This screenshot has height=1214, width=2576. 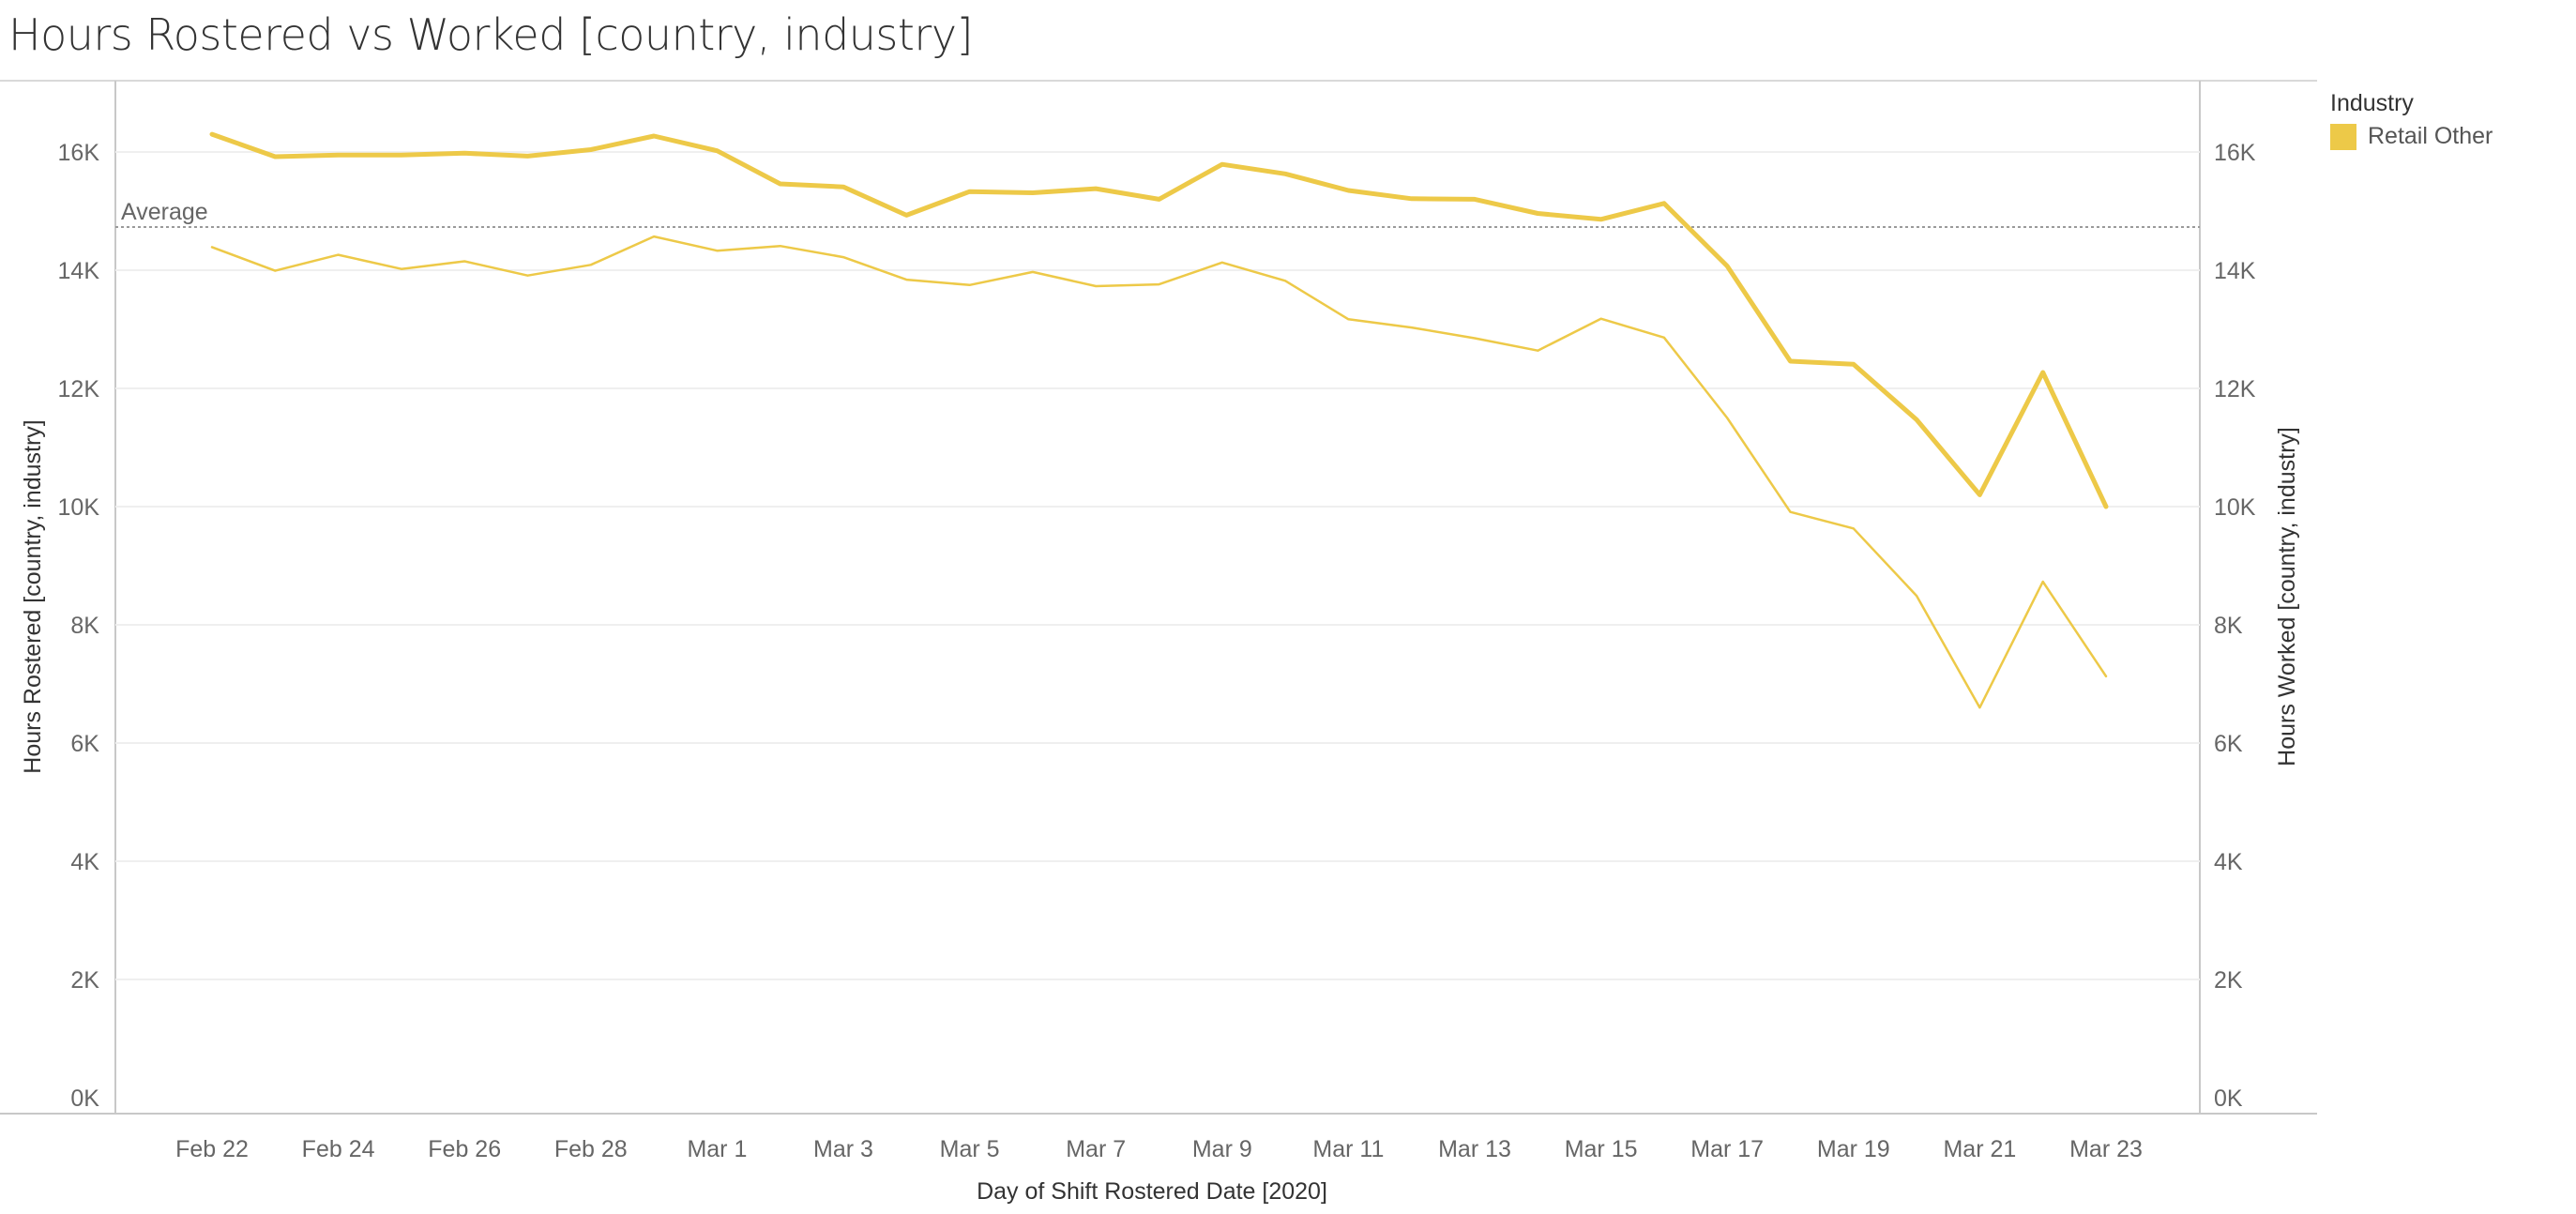 What do you see at coordinates (84, 744) in the screenshot?
I see `y-tick-label-left: 6K` at bounding box center [84, 744].